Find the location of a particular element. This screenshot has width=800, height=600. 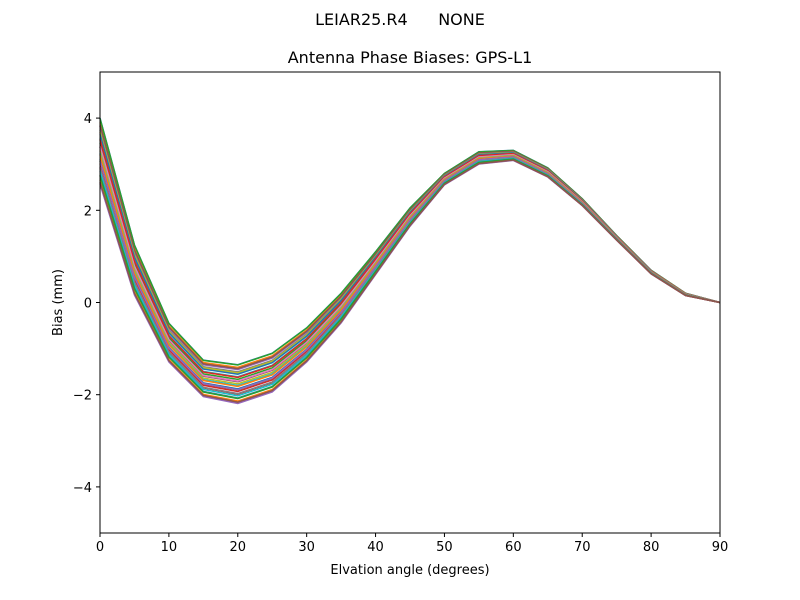

x-axis-ticks: 0 10 20 30 40 50 60 70 80 90 is located at coordinates (412, 544).